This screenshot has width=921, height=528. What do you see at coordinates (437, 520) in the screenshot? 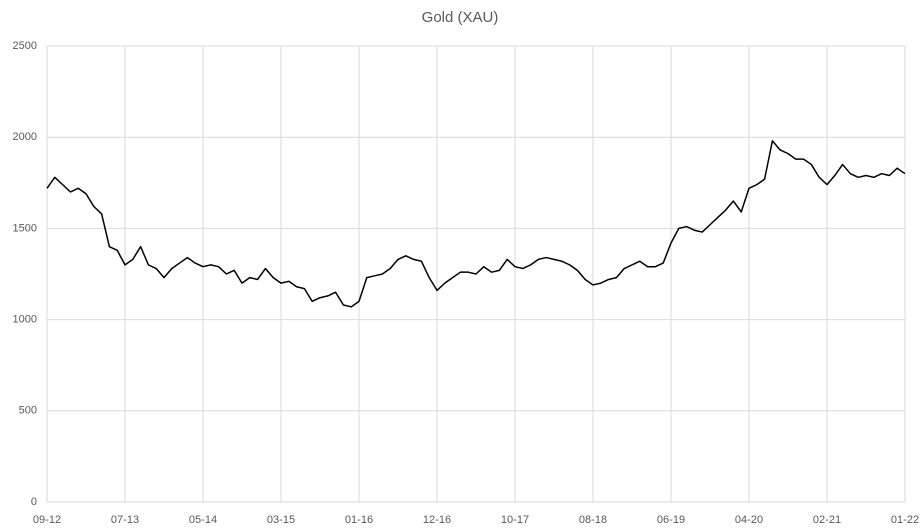
I see `x-tick-label: 12-16` at bounding box center [437, 520].